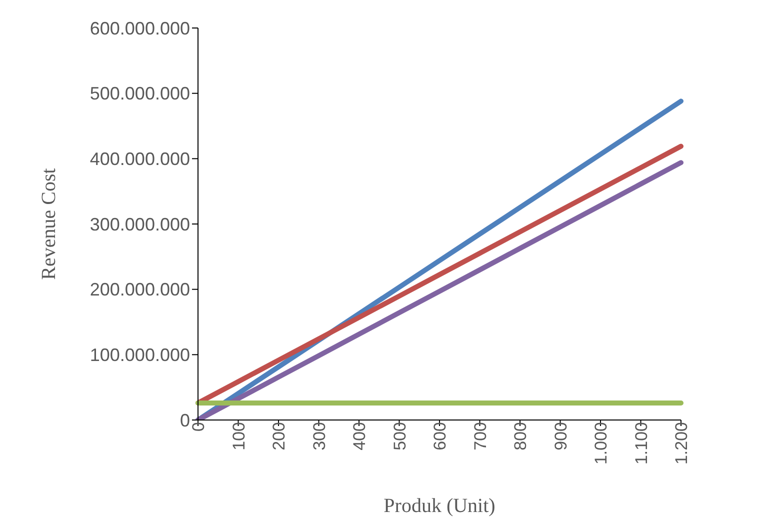  I want to click on x-tick-label: 900, so click(560, 436).